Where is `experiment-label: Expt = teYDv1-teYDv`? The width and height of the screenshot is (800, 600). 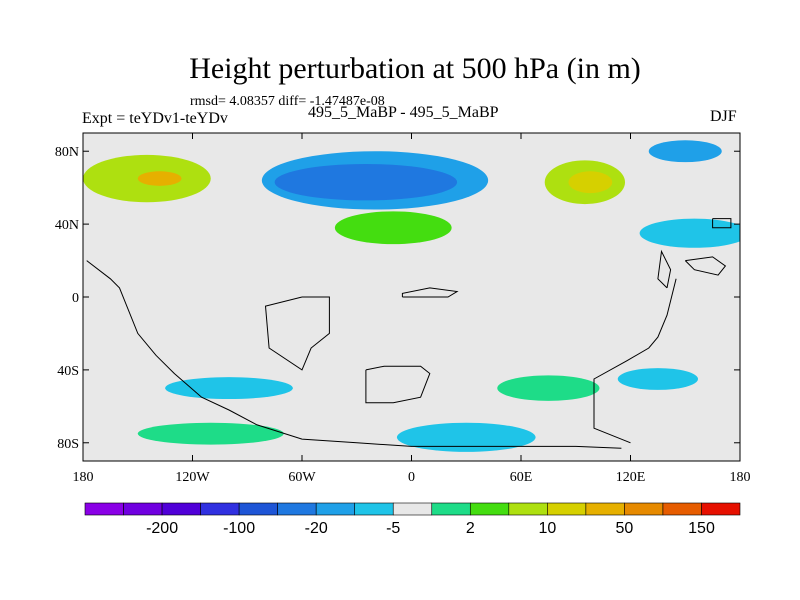 experiment-label: Expt = teYDv1-teYDv is located at coordinates (155, 118).